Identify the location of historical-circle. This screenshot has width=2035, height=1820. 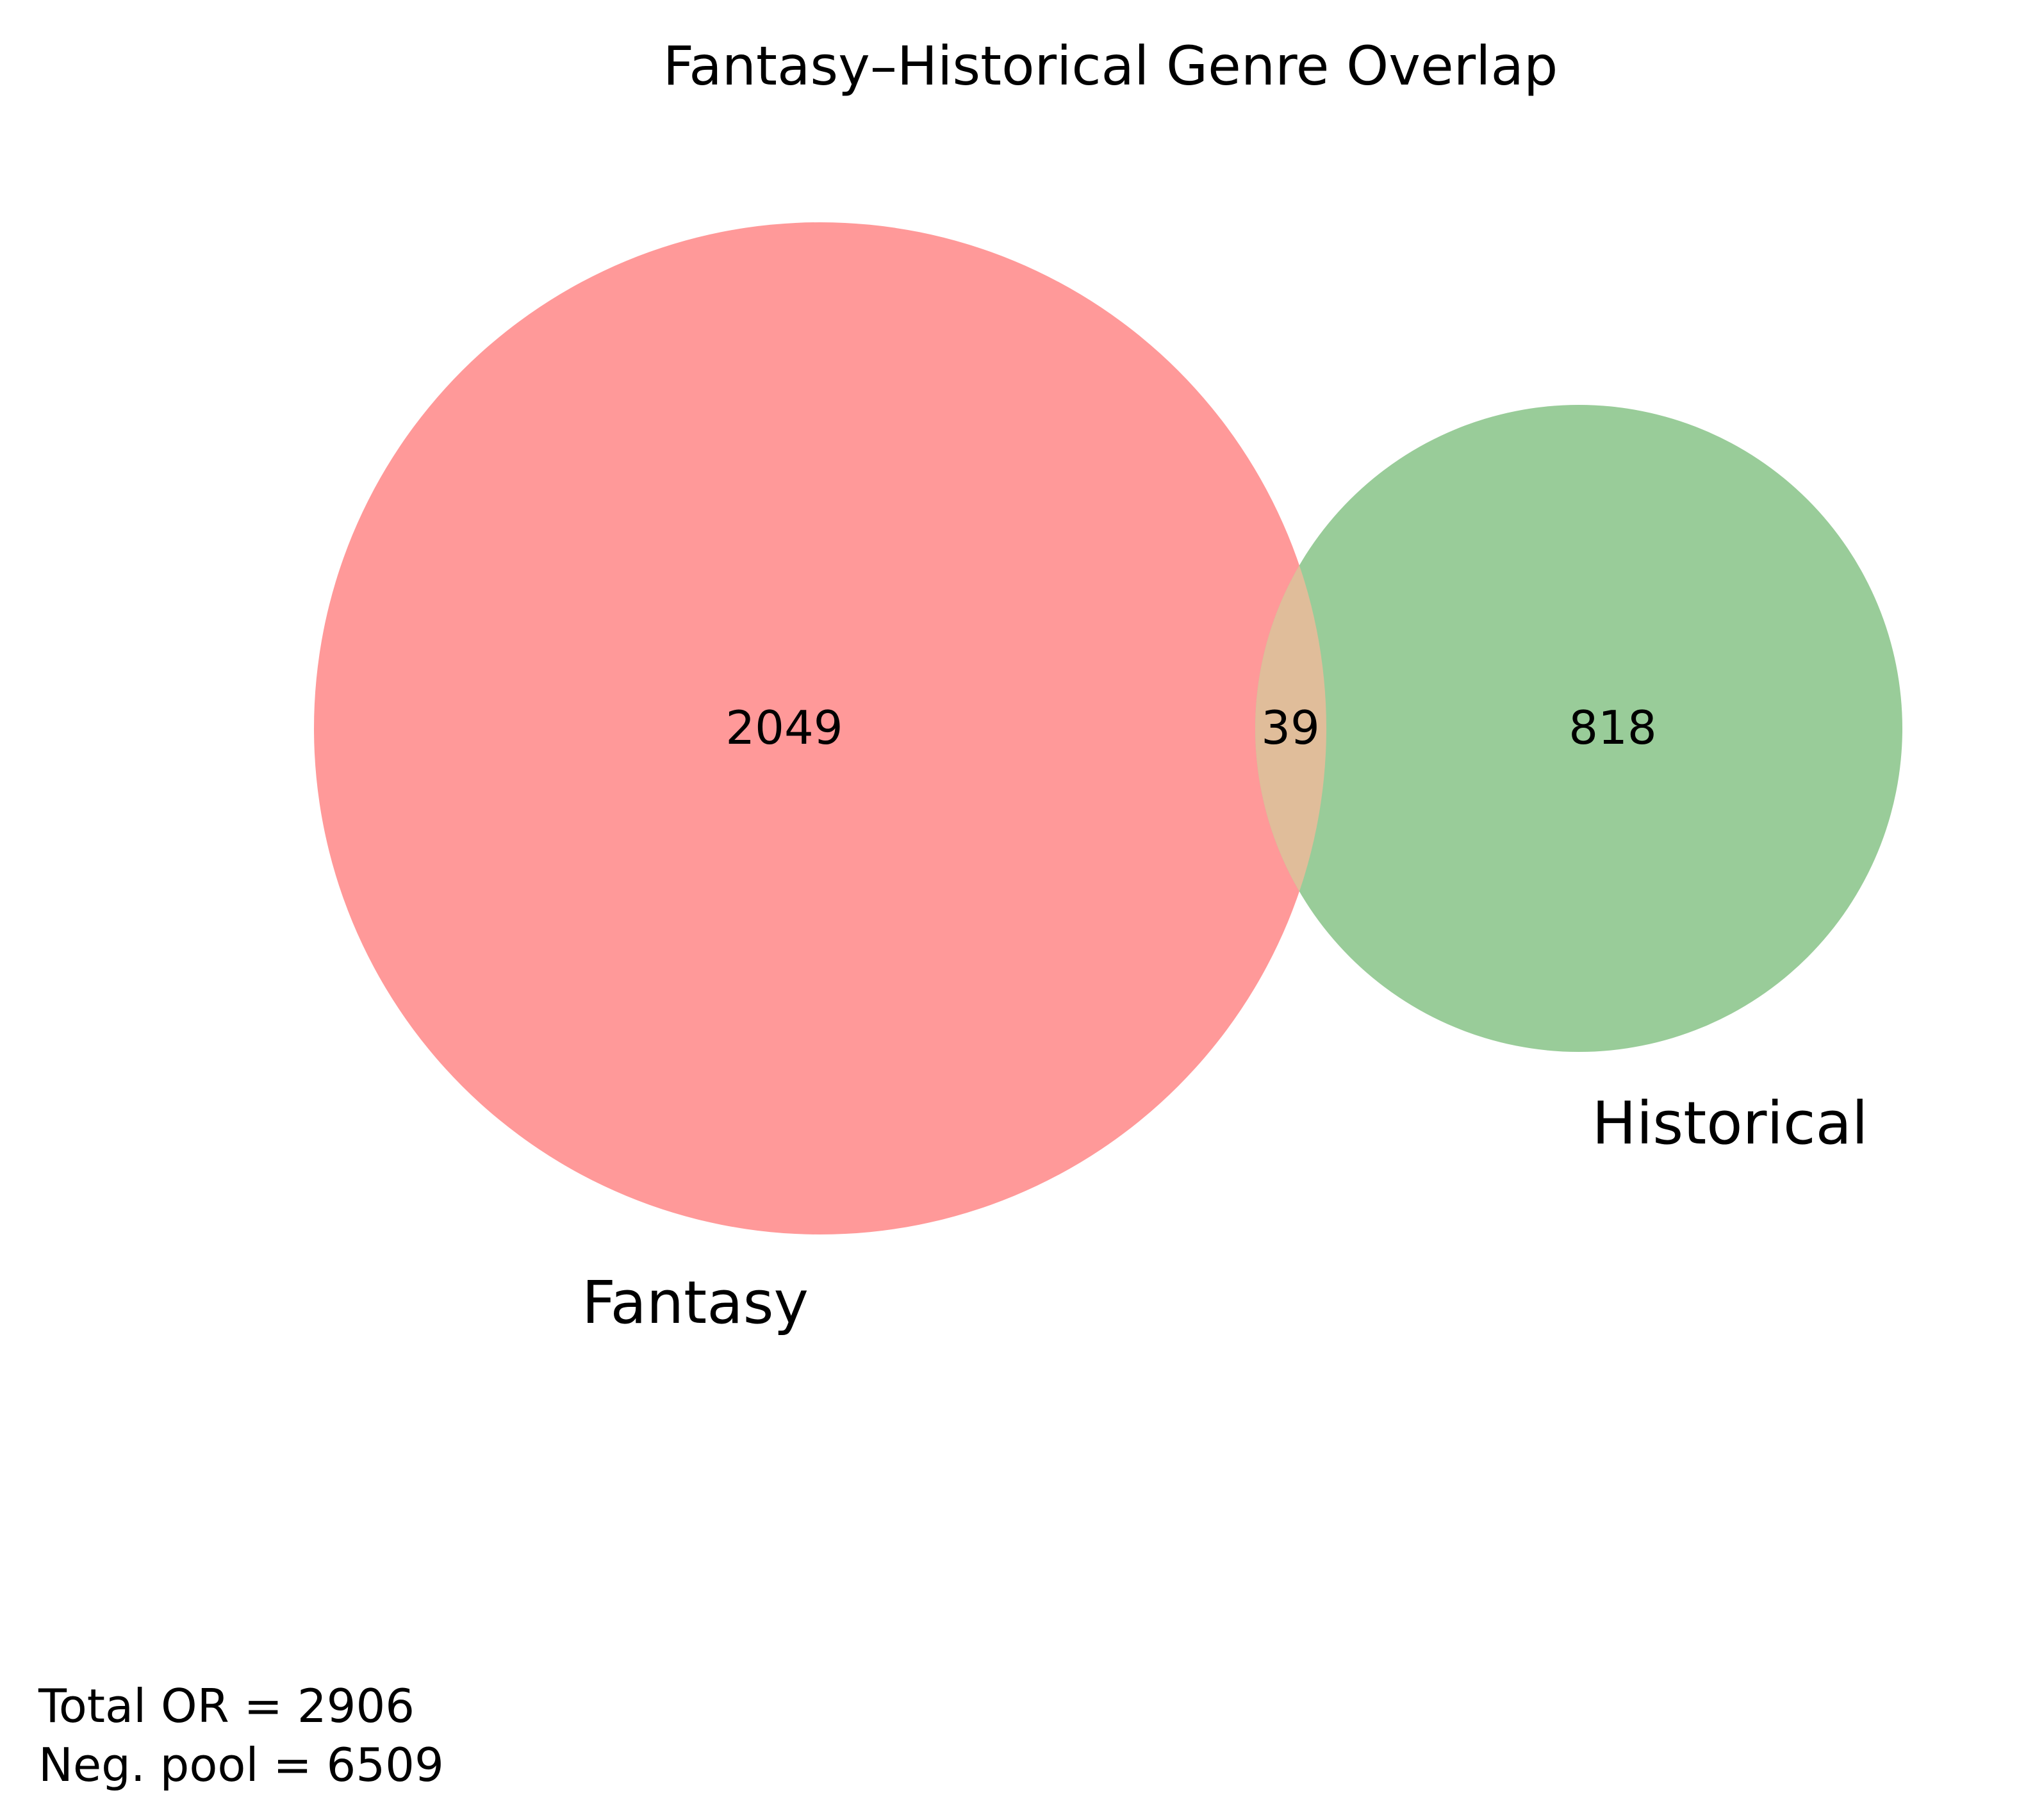
(1578, 728).